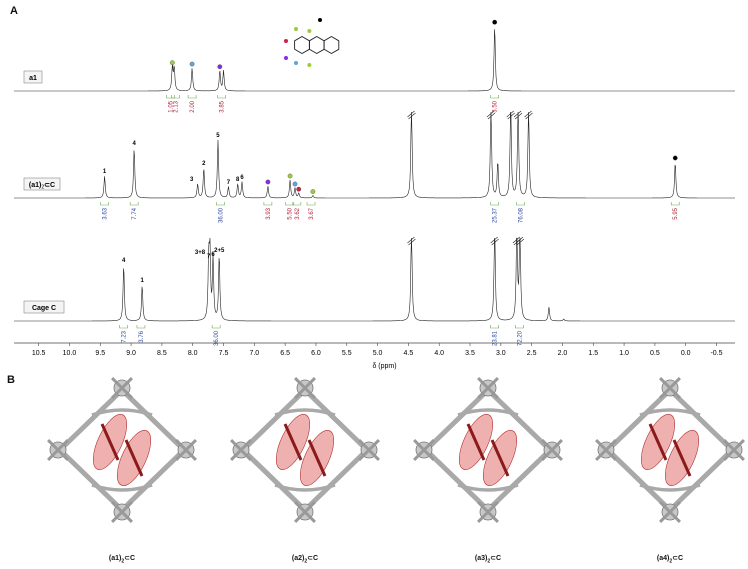 Image resolution: width=748 pixels, height=569 pixels. I want to click on cage-frame, so click(305, 450).